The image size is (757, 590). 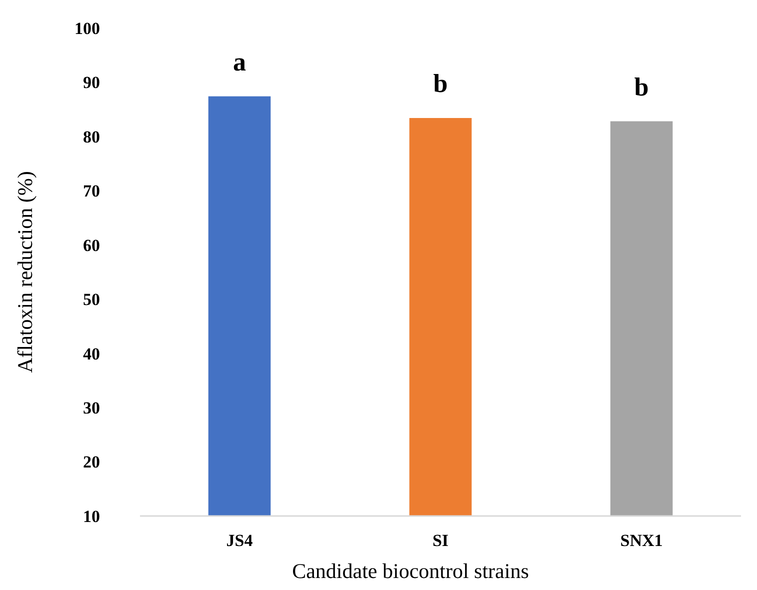 I want to click on y-tick-label: 30, so click(x=91, y=408).